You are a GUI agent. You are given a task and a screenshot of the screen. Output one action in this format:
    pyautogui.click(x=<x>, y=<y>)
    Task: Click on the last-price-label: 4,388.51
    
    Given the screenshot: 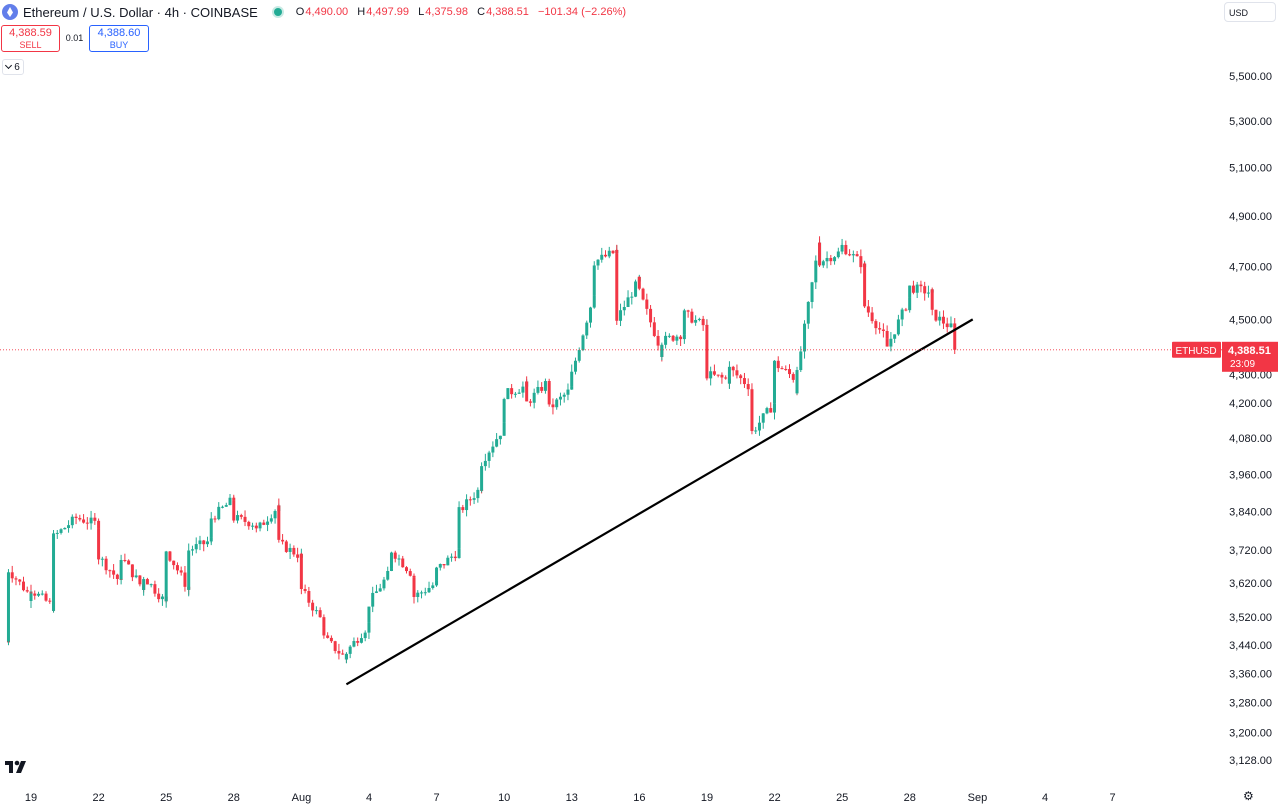 What is the action you would take?
    pyautogui.click(x=1249, y=351)
    